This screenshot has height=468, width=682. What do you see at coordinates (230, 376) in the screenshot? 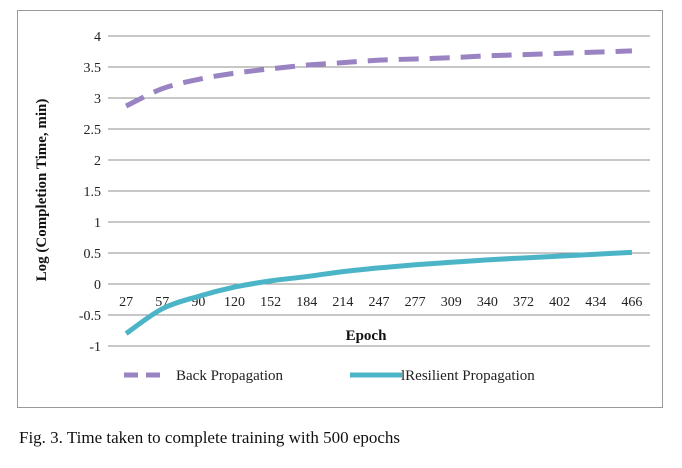
I see `legend-label-back-propagation: Back Propagation` at bounding box center [230, 376].